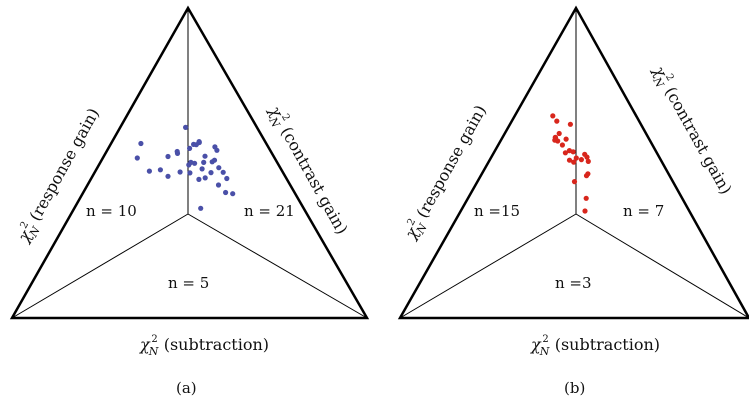 This screenshot has height=405, width=749. What do you see at coordinates (574, 388) in the screenshot?
I see `panel-label-b: (b)` at bounding box center [574, 388].